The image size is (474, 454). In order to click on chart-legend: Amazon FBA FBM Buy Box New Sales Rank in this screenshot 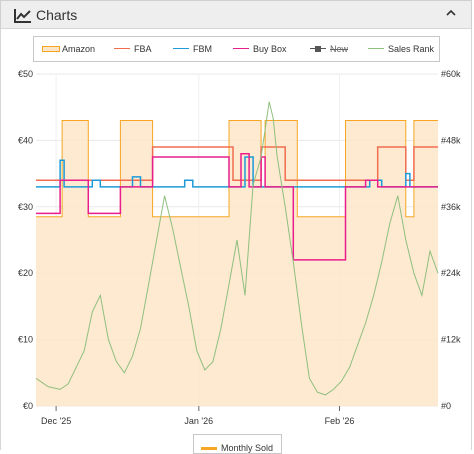, I will do `click(236, 49)`.